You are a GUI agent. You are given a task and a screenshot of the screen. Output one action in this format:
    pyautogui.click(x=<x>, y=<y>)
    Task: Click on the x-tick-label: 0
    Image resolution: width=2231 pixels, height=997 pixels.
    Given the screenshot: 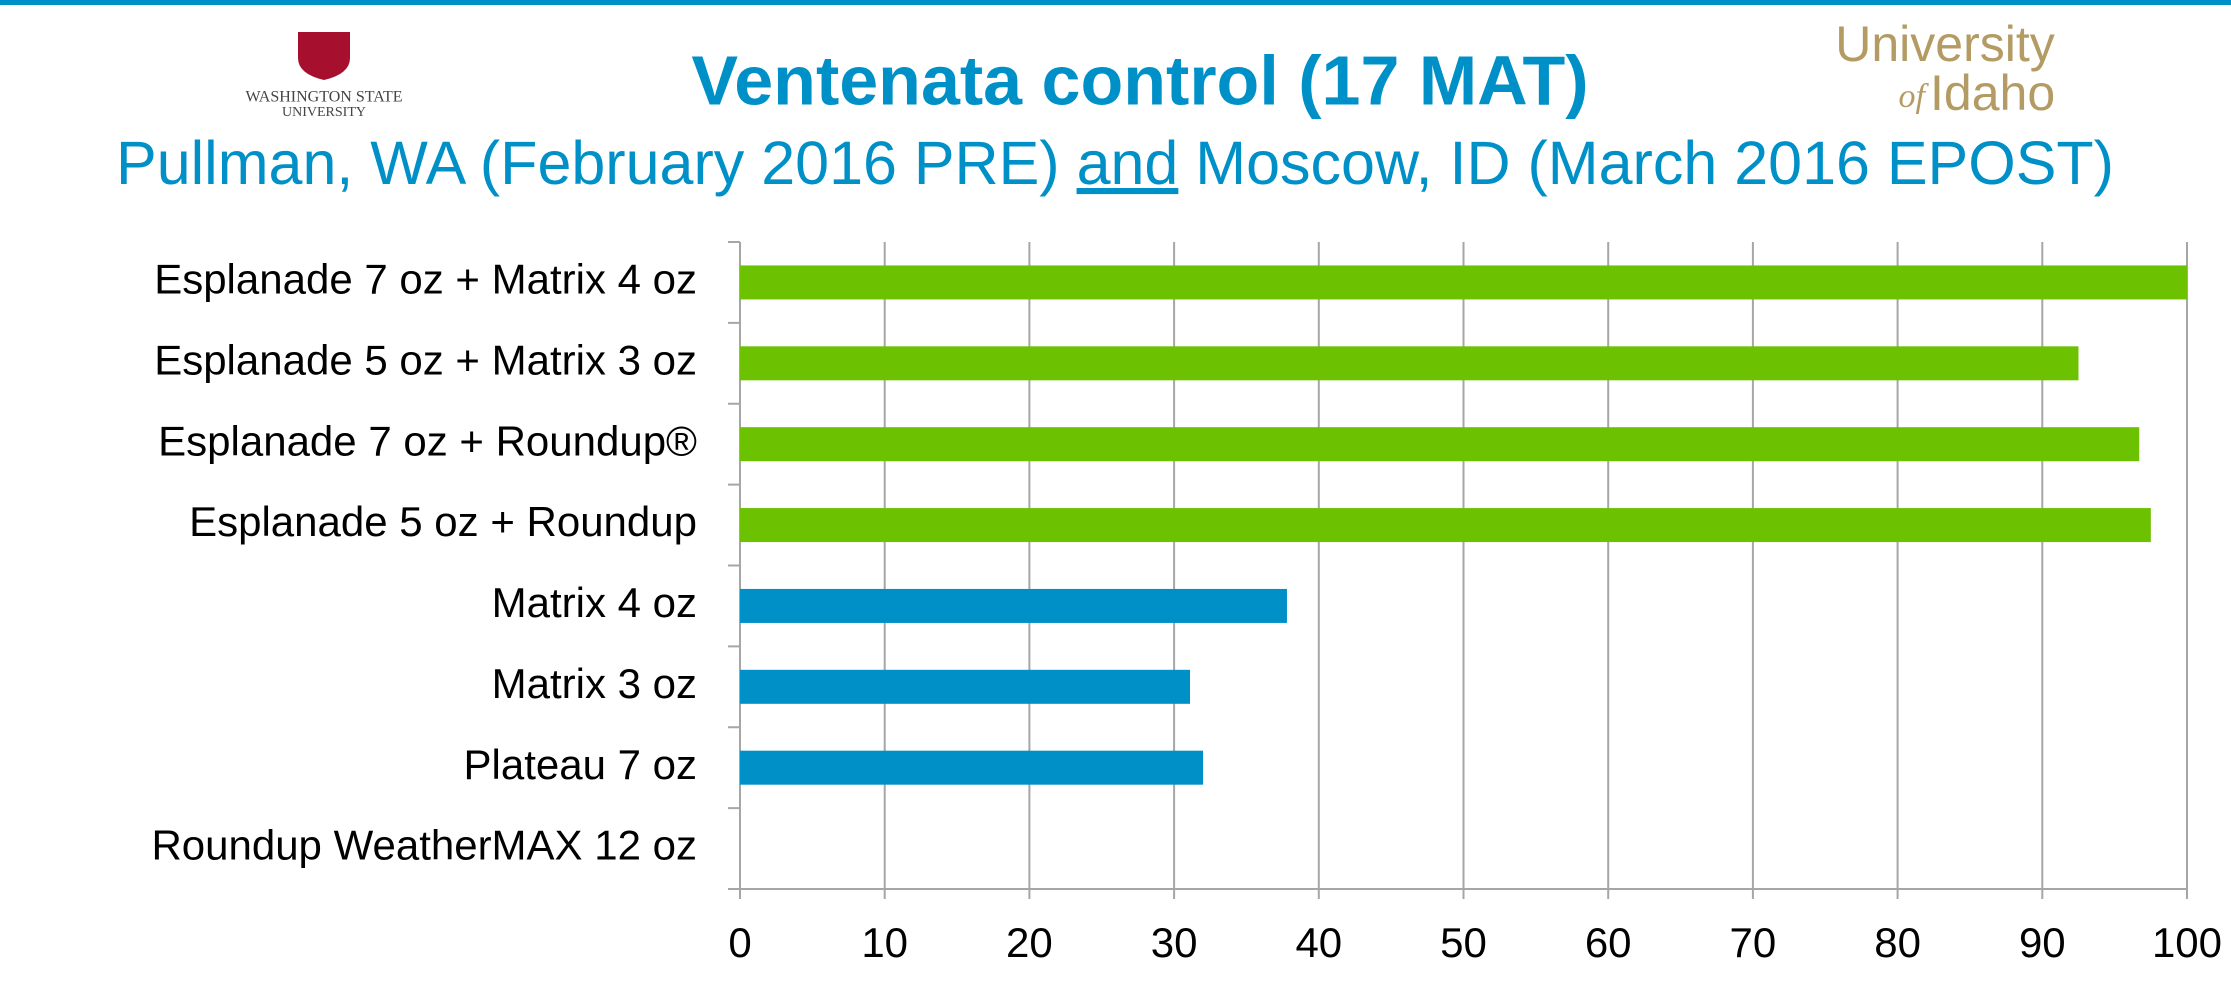 What is the action you would take?
    pyautogui.click(x=739, y=942)
    